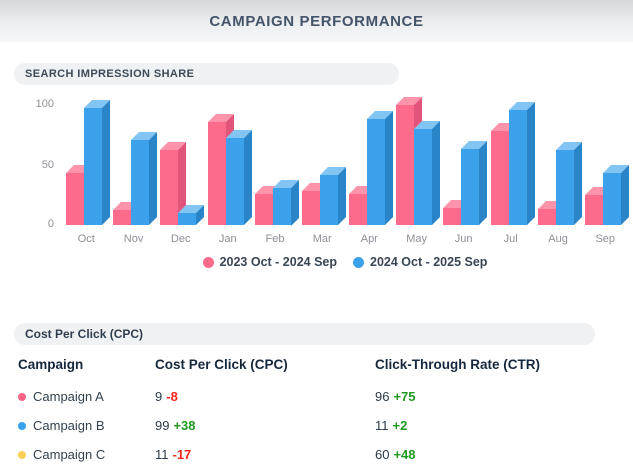  I want to click on x-axis-label-nov: Nov, so click(133, 239).